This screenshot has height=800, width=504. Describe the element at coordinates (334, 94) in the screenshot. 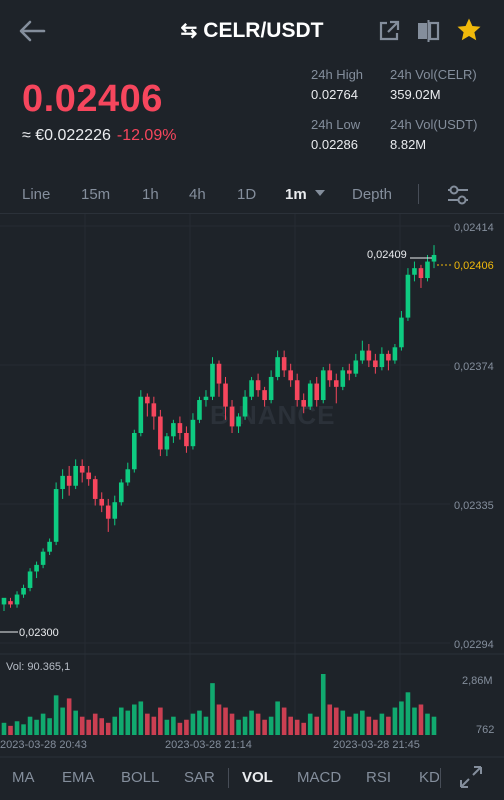

I see `stat-high-value: 0.02764` at that location.